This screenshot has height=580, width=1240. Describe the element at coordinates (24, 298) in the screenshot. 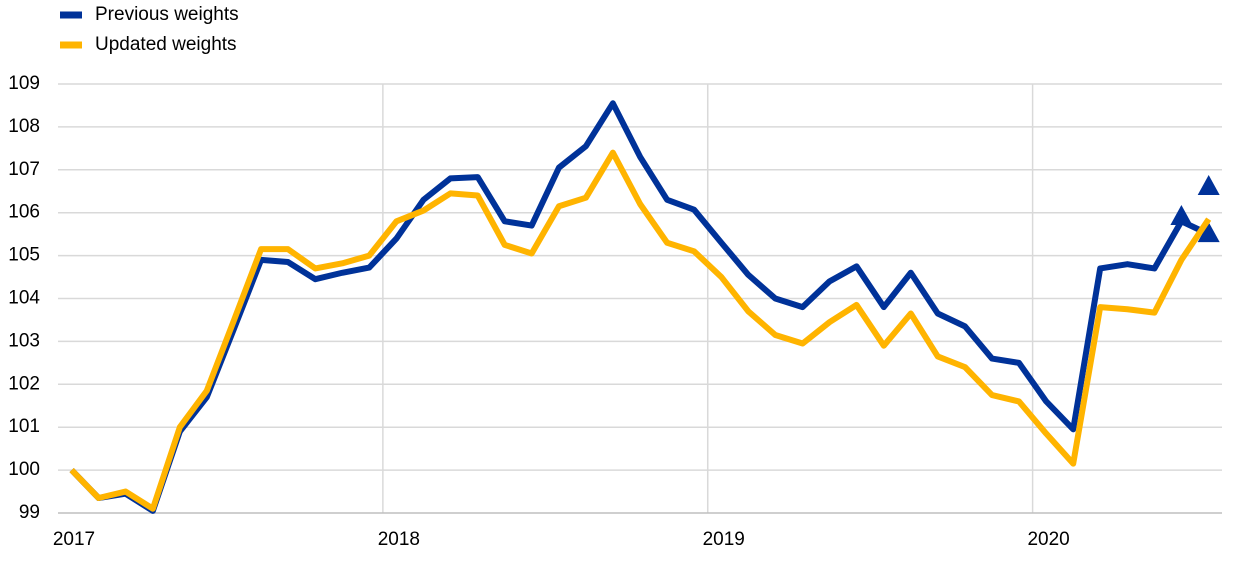

I see `y-tick-label: 104` at that location.